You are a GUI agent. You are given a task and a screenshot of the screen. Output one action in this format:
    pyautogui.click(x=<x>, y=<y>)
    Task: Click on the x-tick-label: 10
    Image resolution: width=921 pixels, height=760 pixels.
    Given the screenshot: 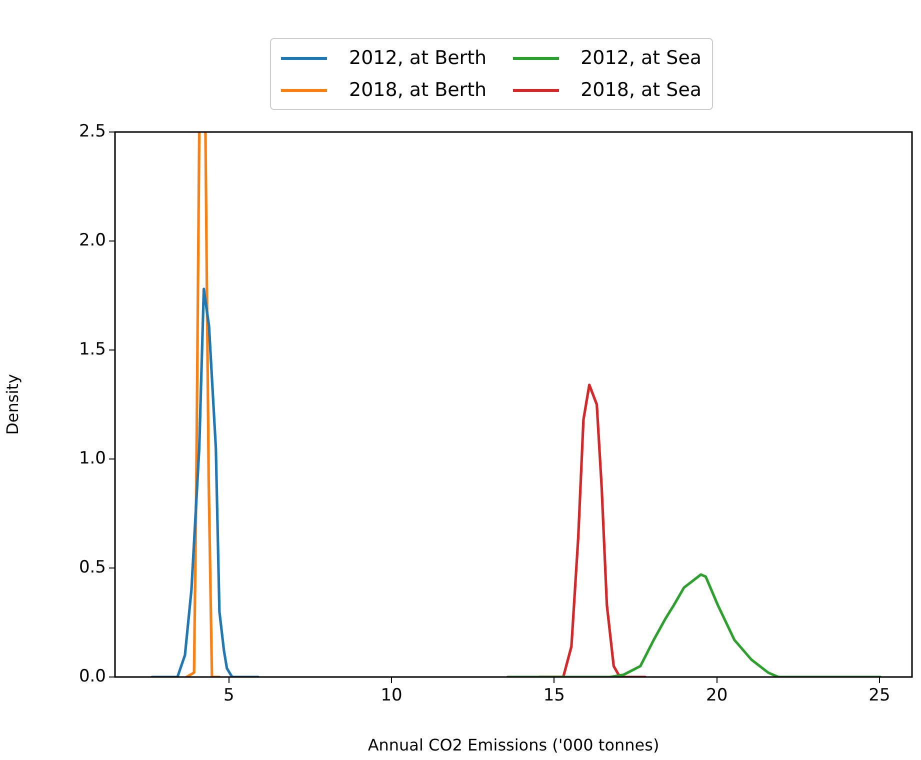 What is the action you would take?
    pyautogui.click(x=391, y=696)
    